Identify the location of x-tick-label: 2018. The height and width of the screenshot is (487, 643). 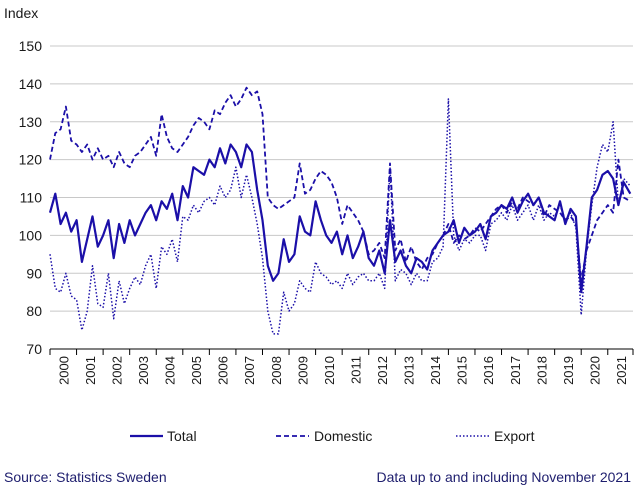
(541, 370).